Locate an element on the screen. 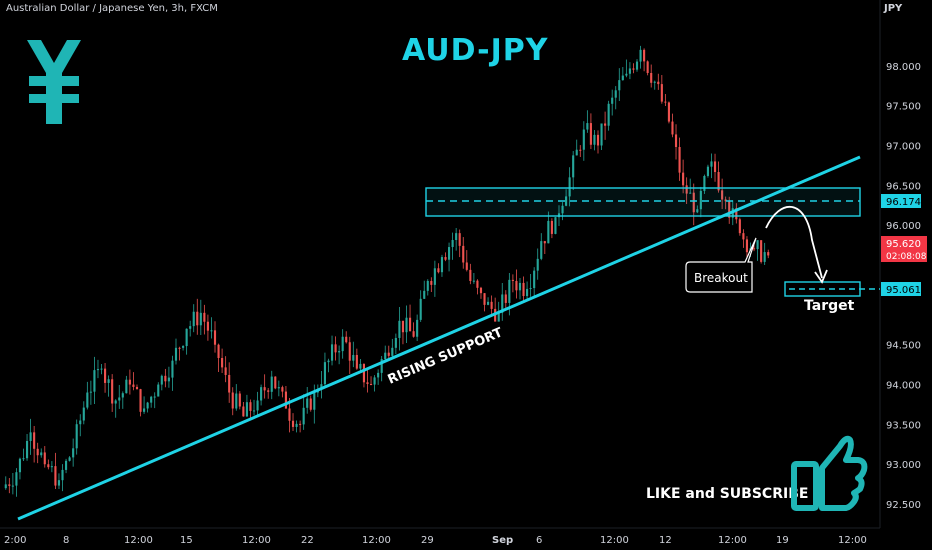 The width and height of the screenshot is (932, 550). y-tick-label: 93.000 is located at coordinates (903, 465).